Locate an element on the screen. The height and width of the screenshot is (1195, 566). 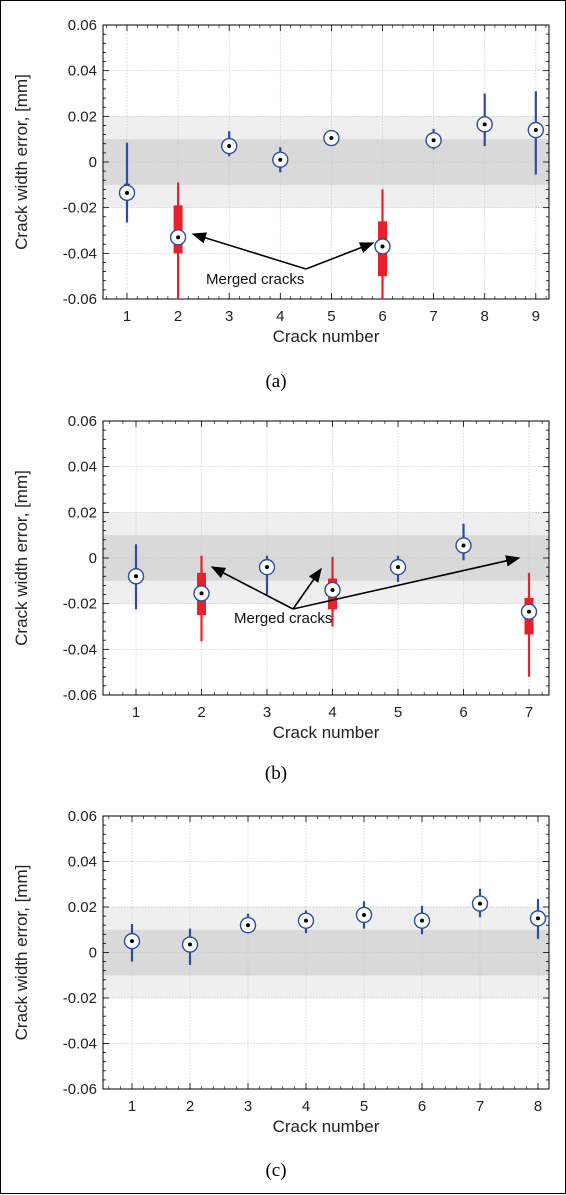
panel-caption: (a) is located at coordinates (275, 381).